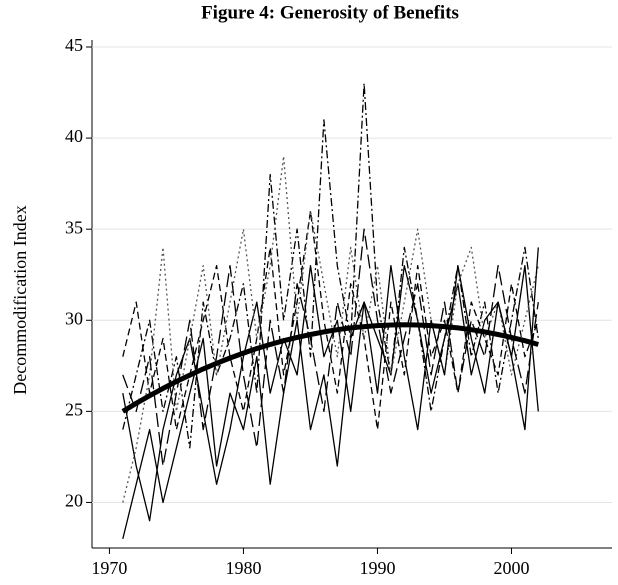 The height and width of the screenshot is (585, 618). Describe the element at coordinates (377, 568) in the screenshot. I see `x-tick-label: 1990` at that location.